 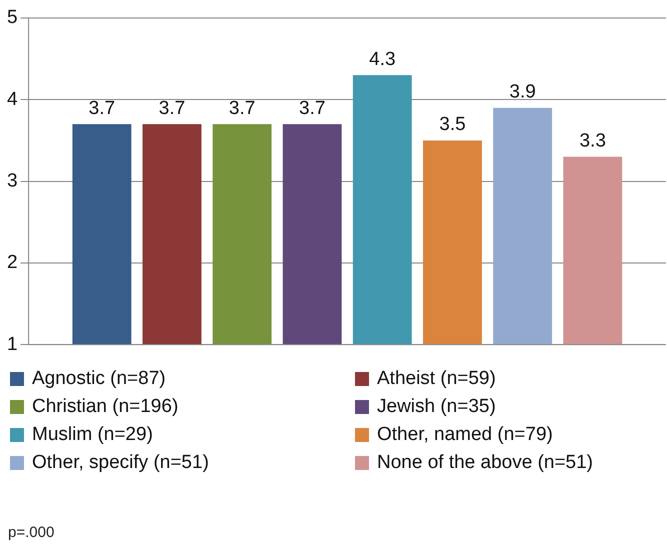 What do you see at coordinates (436, 407) in the screenshot?
I see `legend-label: Jewish (n=35)` at bounding box center [436, 407].